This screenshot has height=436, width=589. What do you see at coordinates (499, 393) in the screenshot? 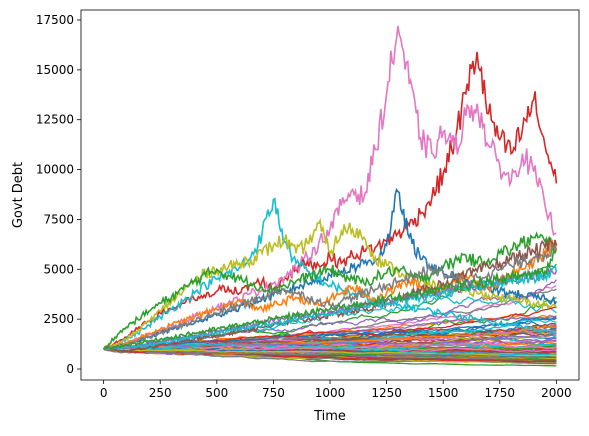
I see `x-tick-label: 1750` at bounding box center [499, 393].